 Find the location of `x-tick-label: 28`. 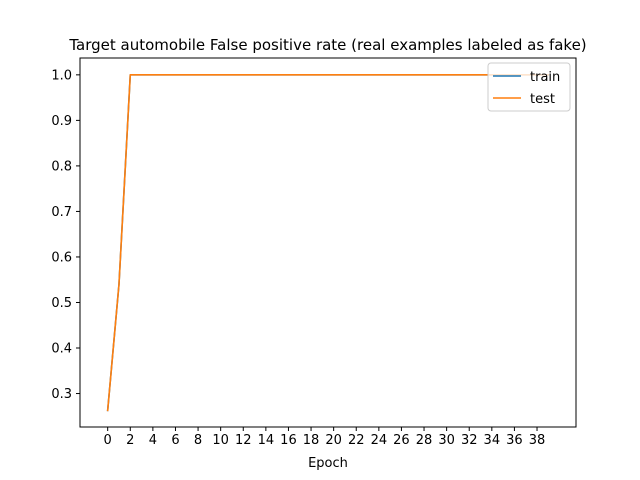

x-tick-label: 28 is located at coordinates (424, 440).